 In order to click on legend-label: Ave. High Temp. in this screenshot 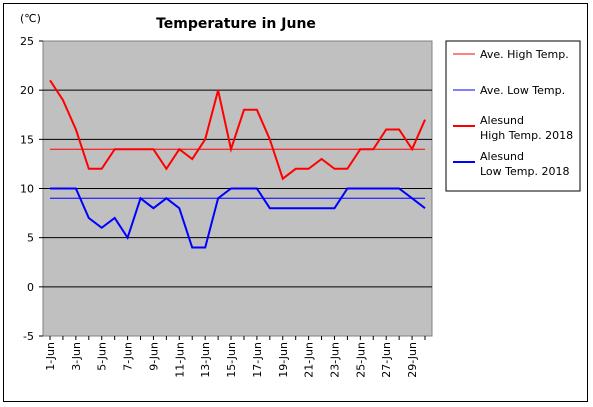, I will do `click(524, 54)`.